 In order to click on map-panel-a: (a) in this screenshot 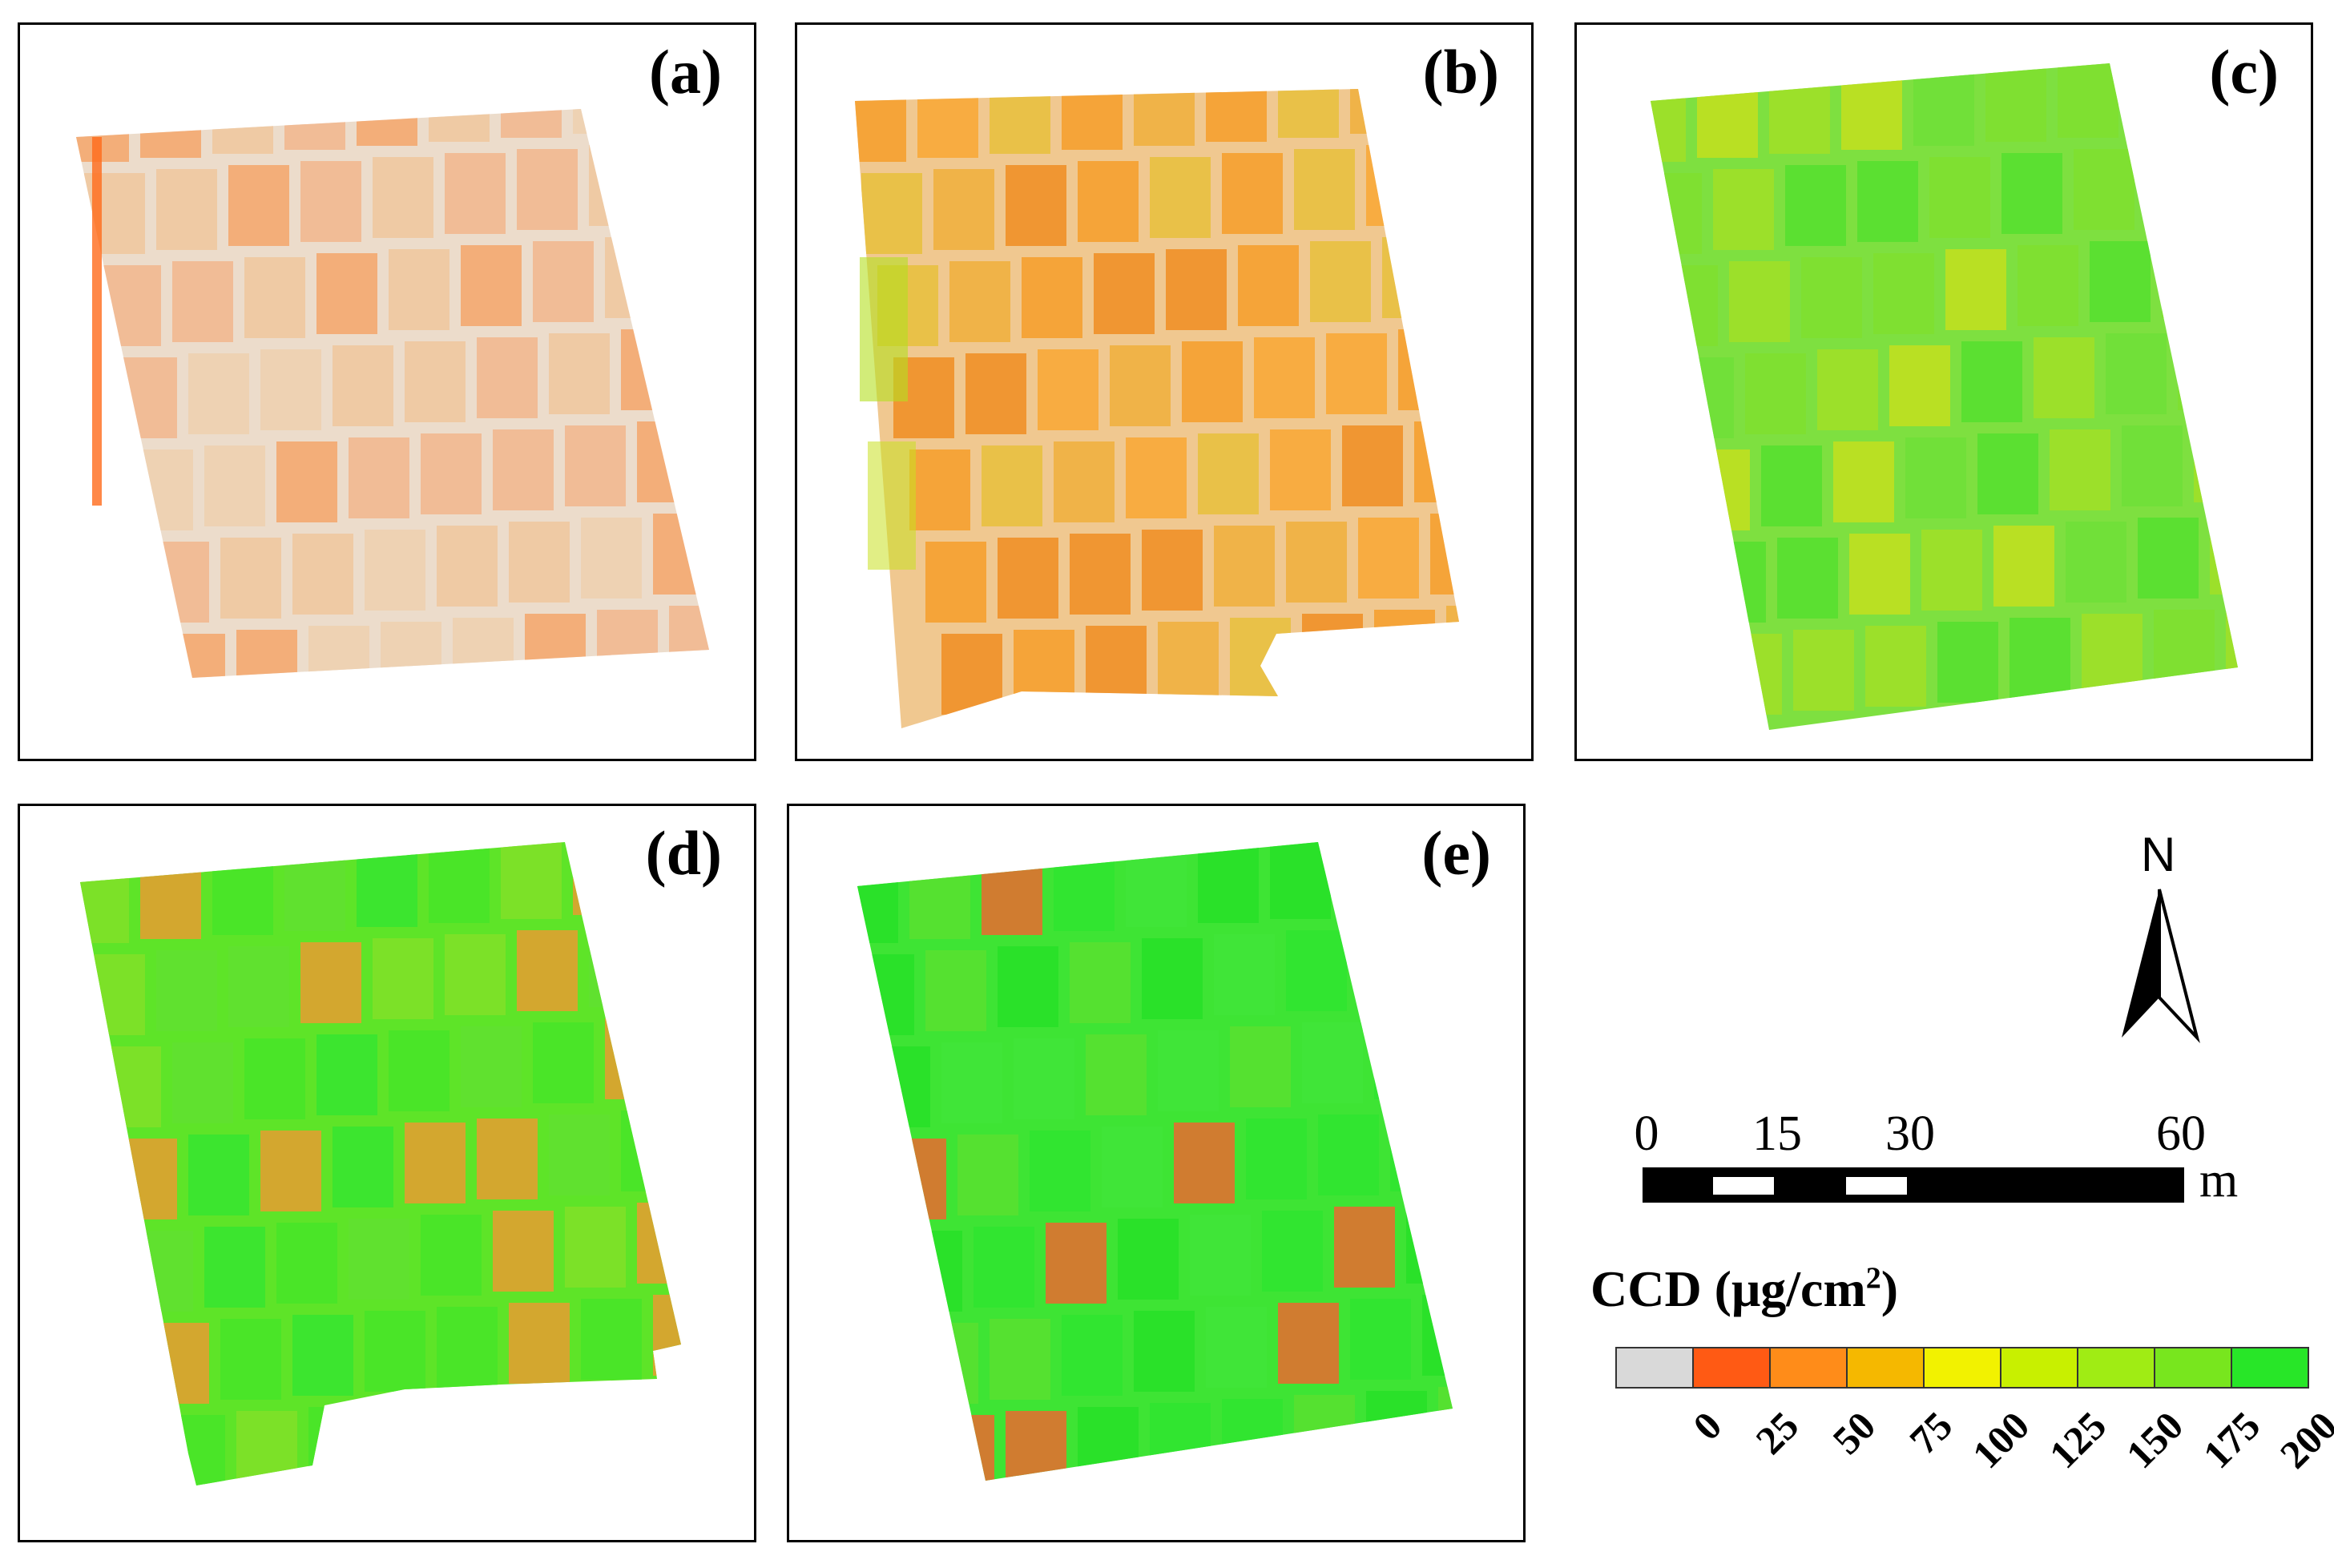, I will do `click(387, 391)`.